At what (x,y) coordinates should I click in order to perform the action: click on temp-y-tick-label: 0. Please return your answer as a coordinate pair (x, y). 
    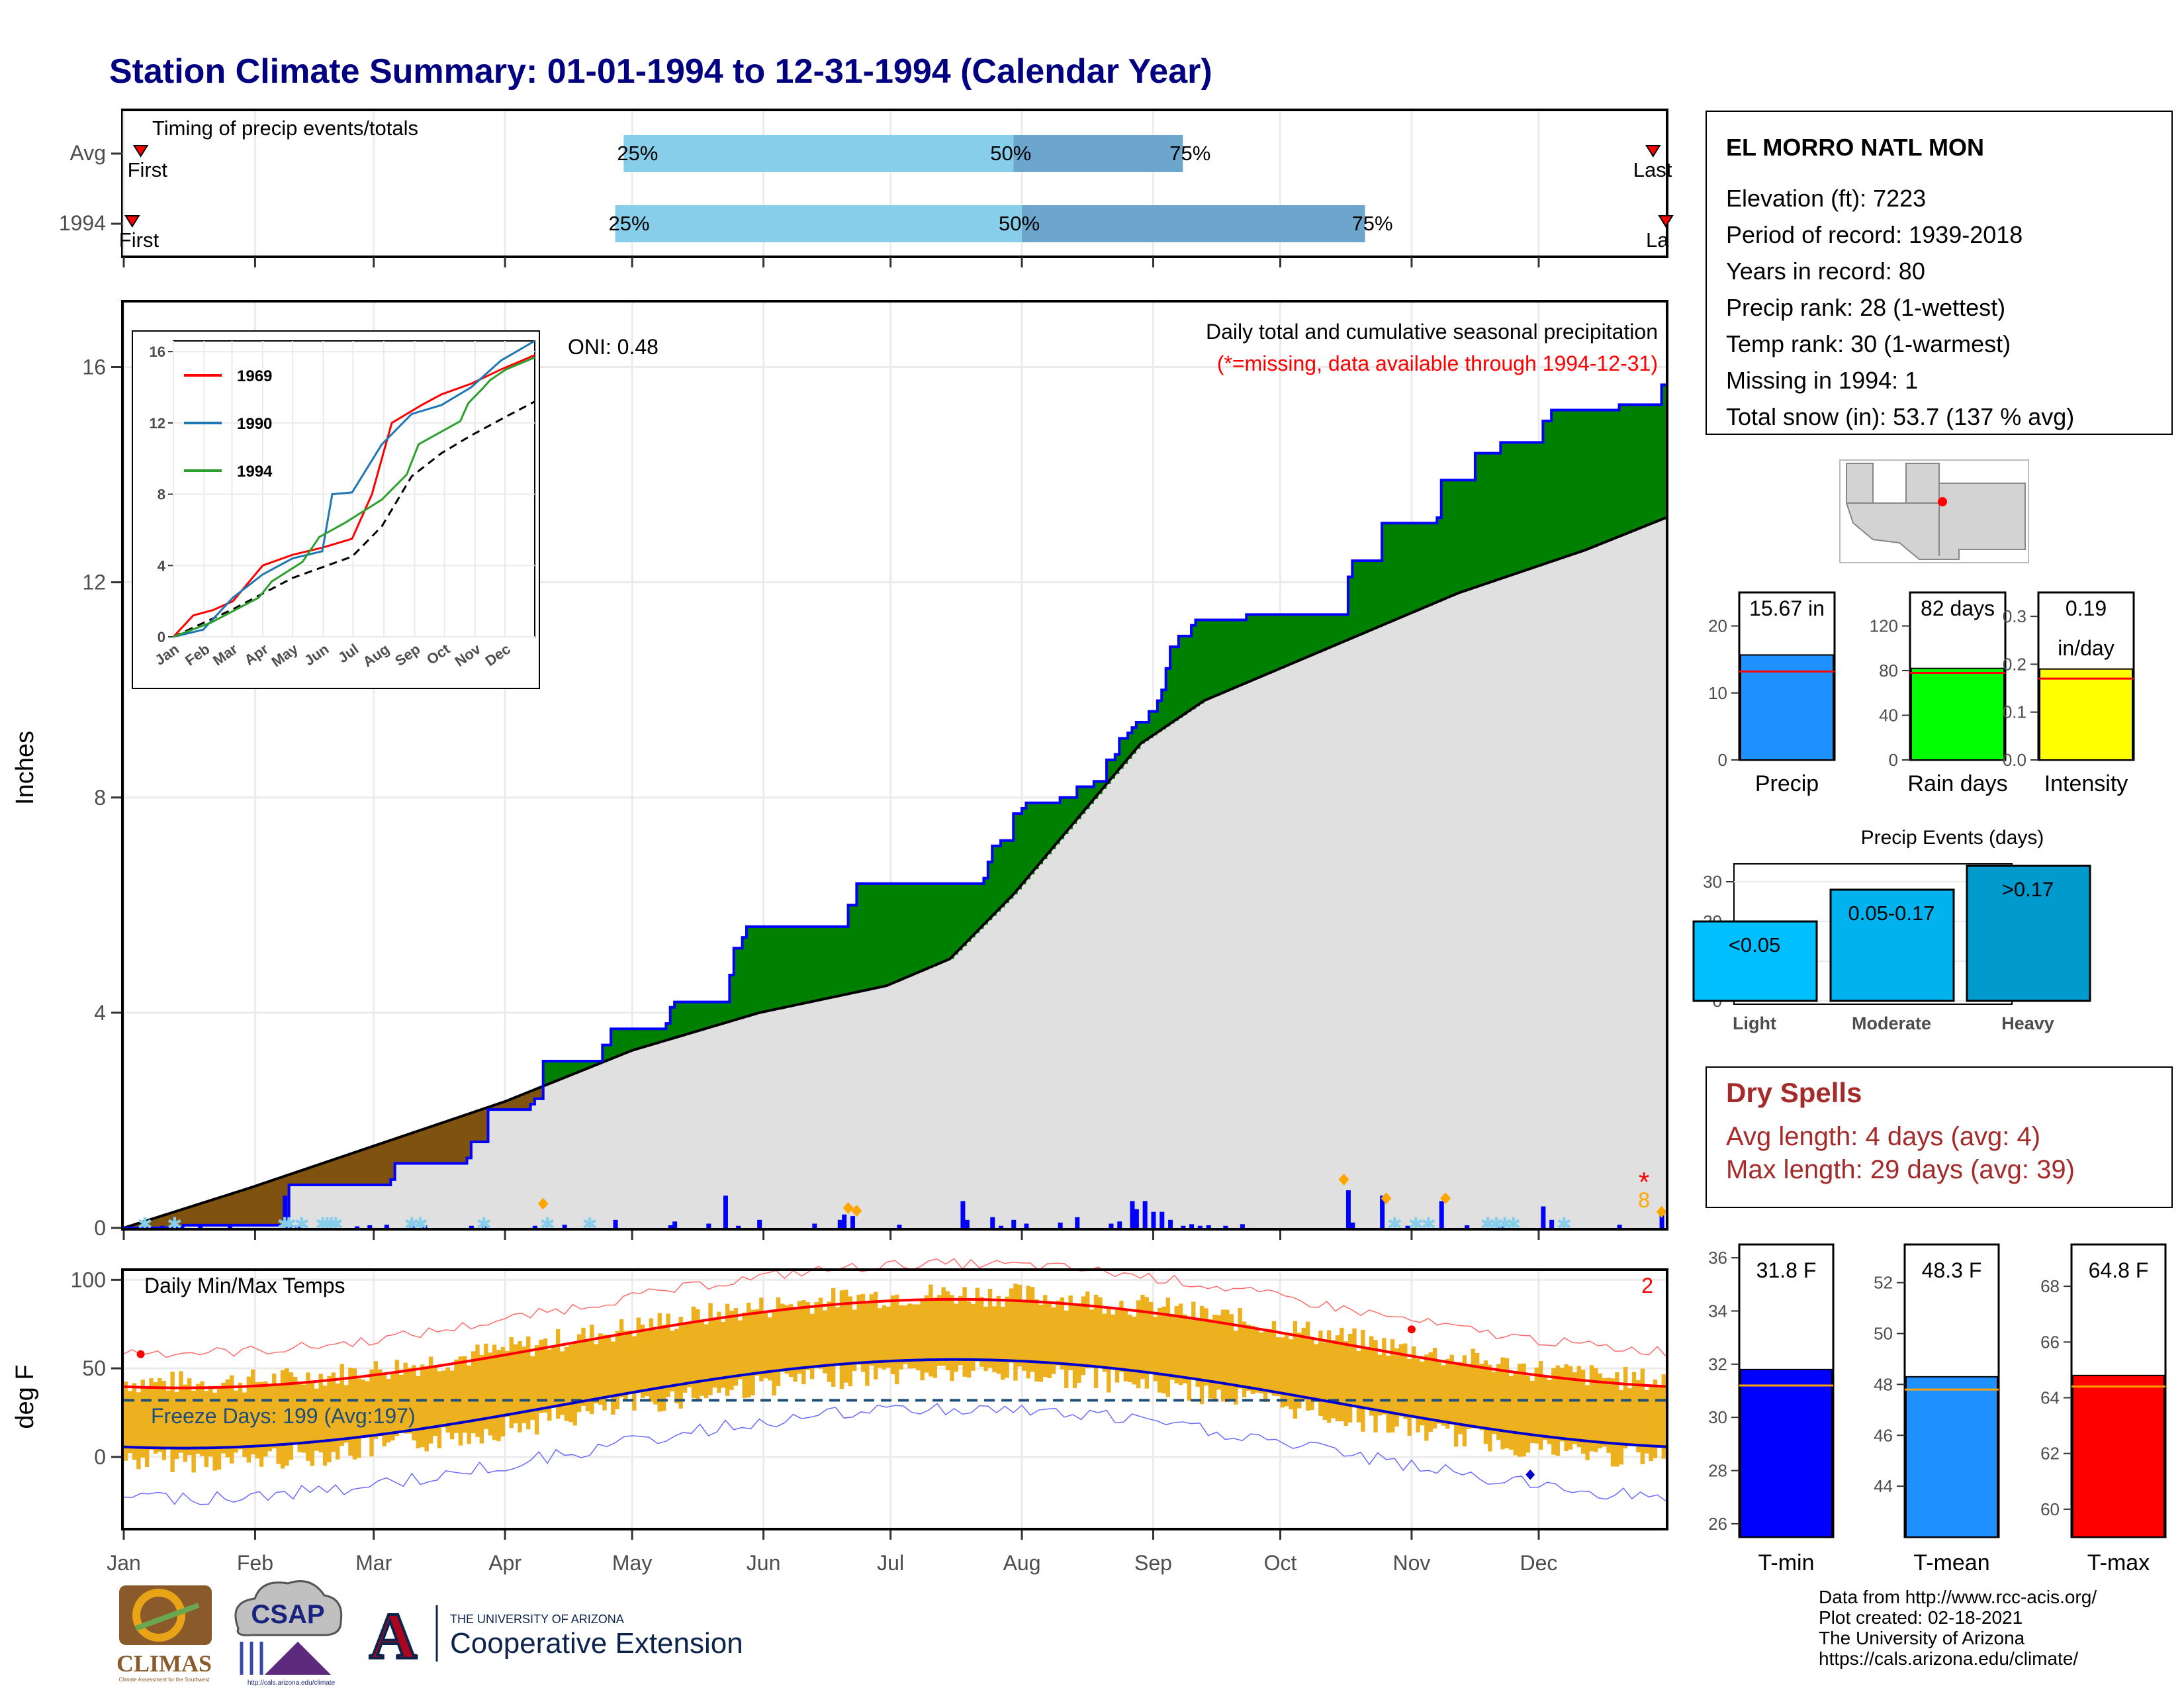
    Looking at the image, I should click on (100, 1457).